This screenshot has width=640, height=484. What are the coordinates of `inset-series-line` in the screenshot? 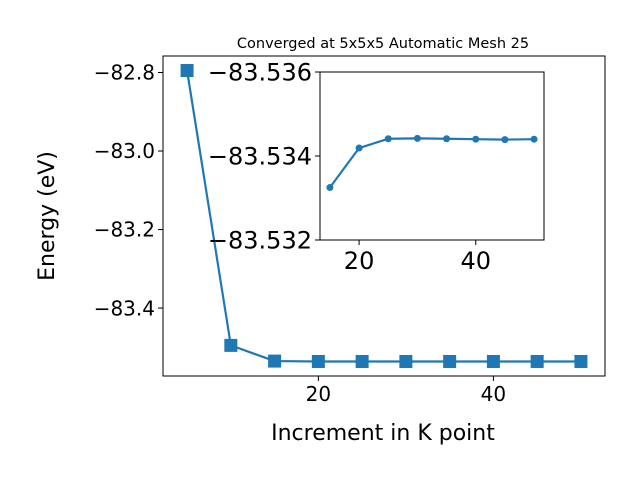 It's located at (432, 163).